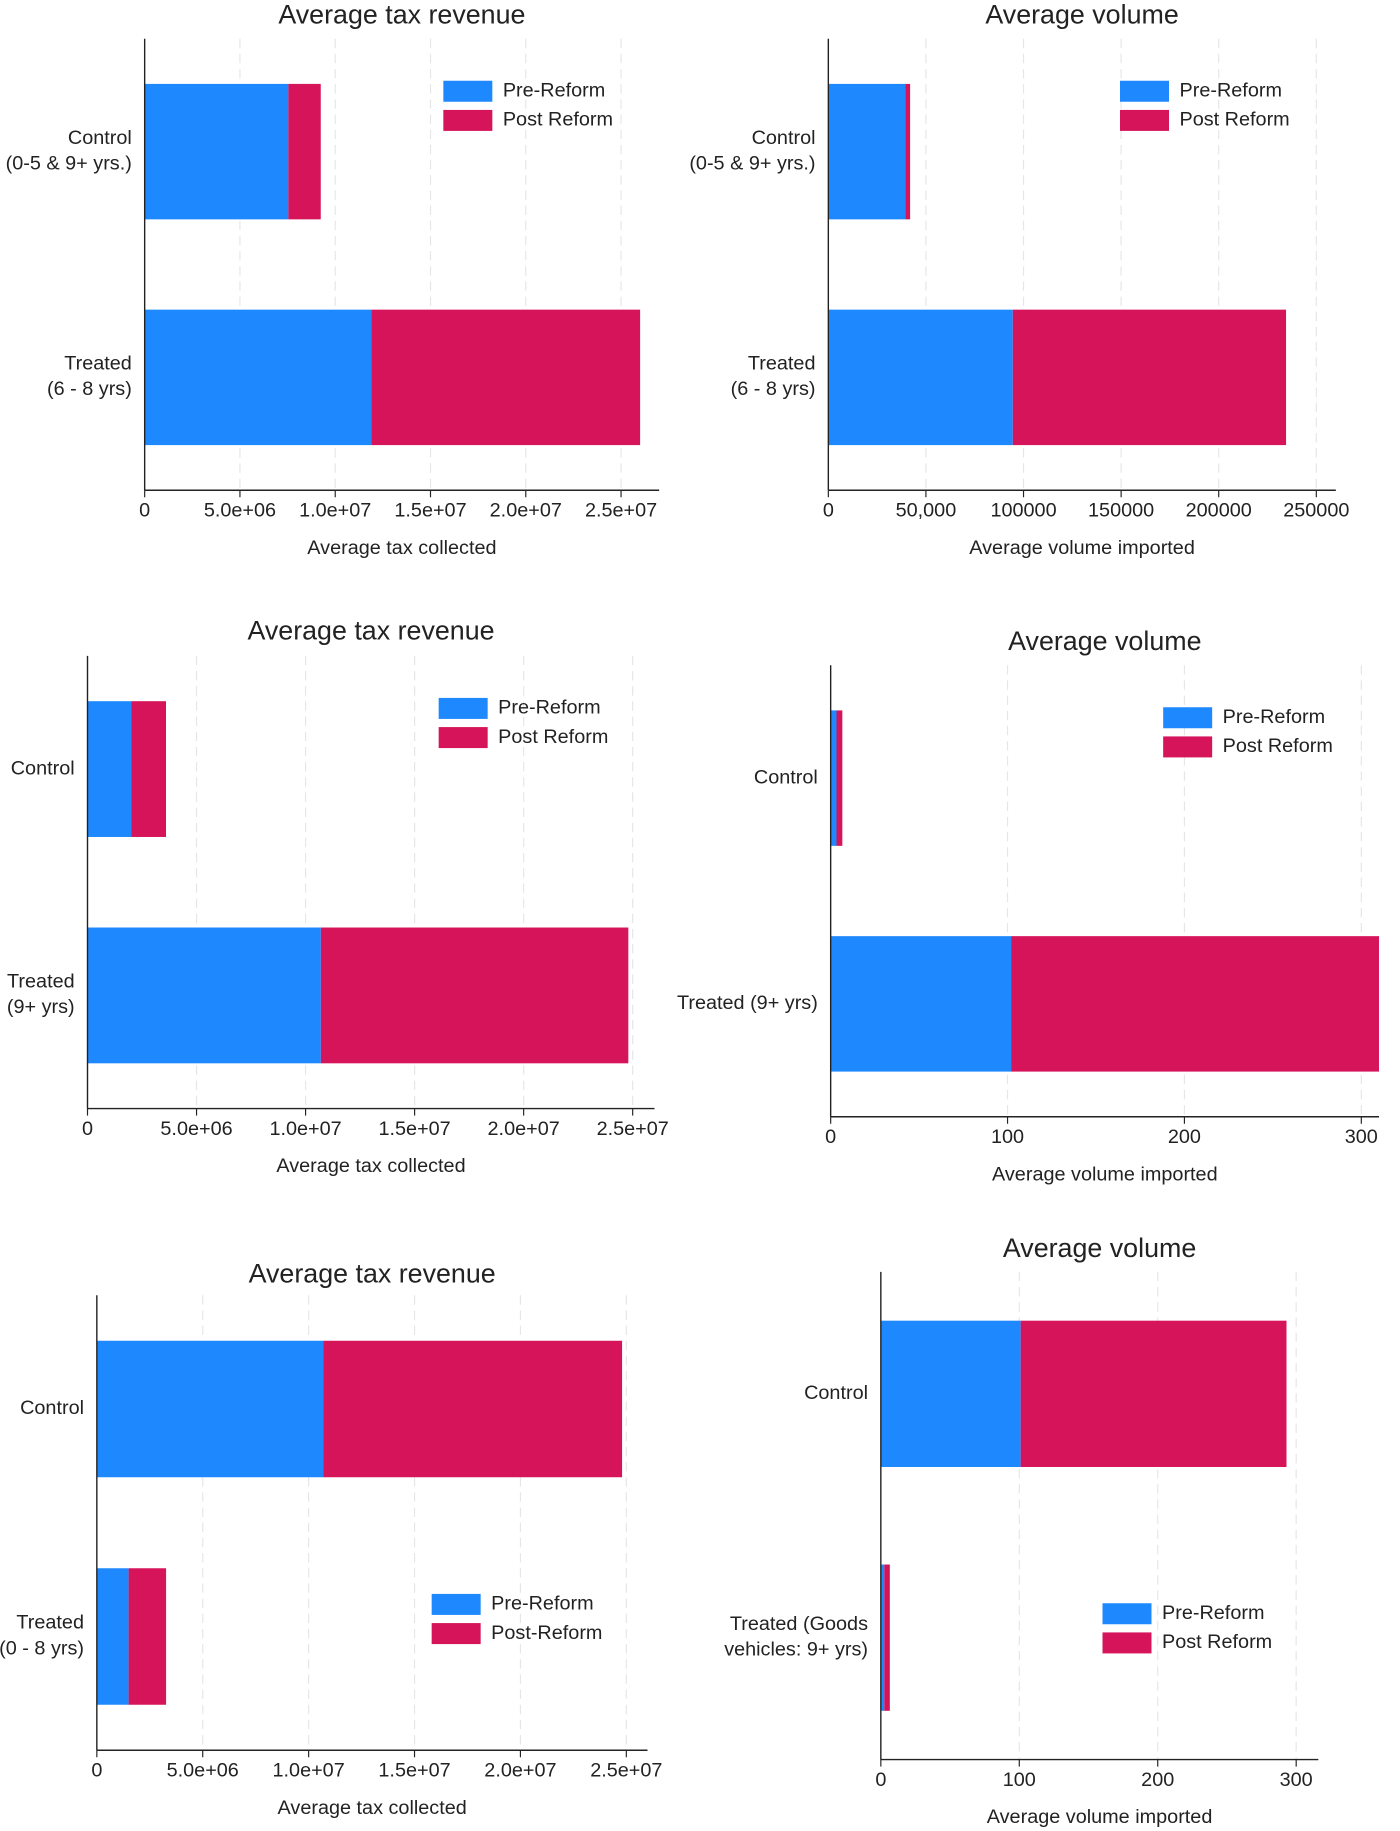 The width and height of the screenshot is (1400, 1831). I want to click on x-tick-label: 200000, so click(1219, 510).